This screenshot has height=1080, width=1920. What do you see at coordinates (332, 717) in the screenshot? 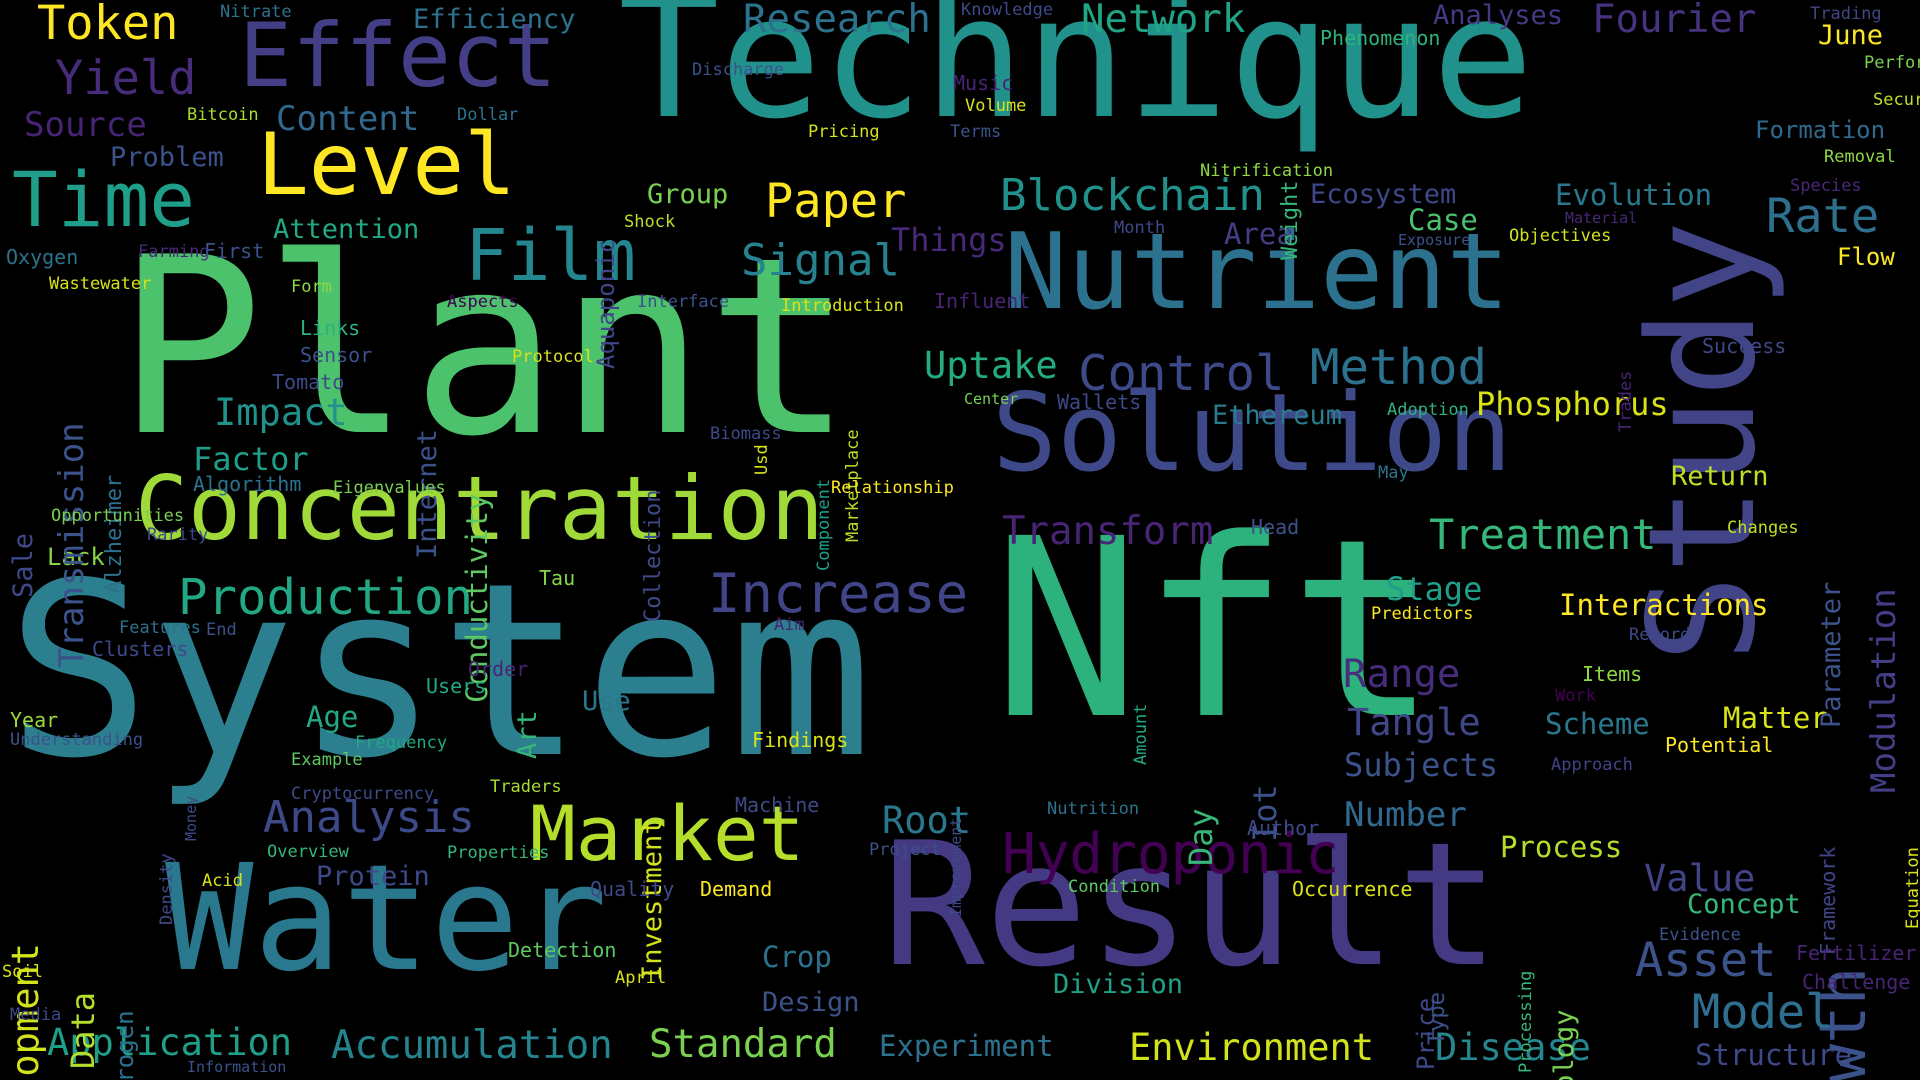
I see `cloud-word-age: Age` at bounding box center [332, 717].